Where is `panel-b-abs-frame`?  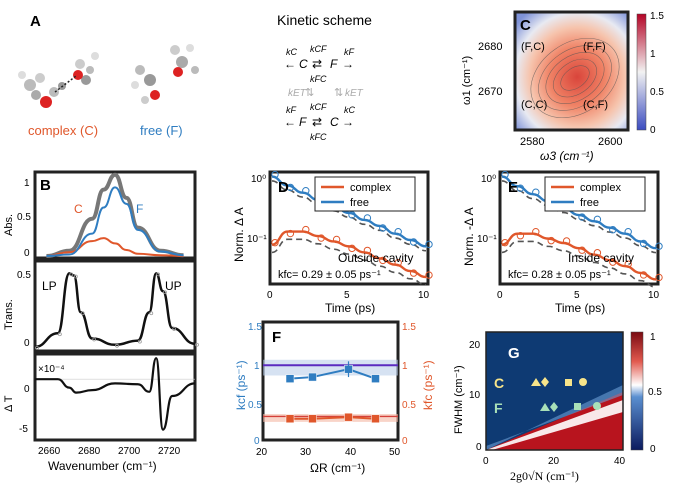 panel-b-abs-frame is located at coordinates (115, 215).